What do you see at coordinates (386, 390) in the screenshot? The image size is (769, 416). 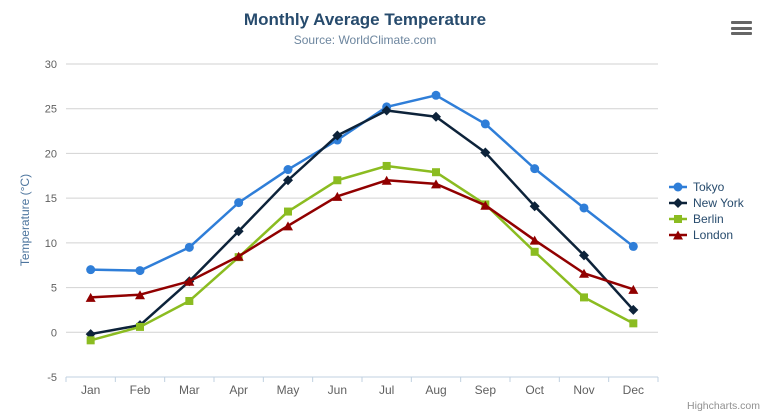 I see `x-tick-label: Jul` at bounding box center [386, 390].